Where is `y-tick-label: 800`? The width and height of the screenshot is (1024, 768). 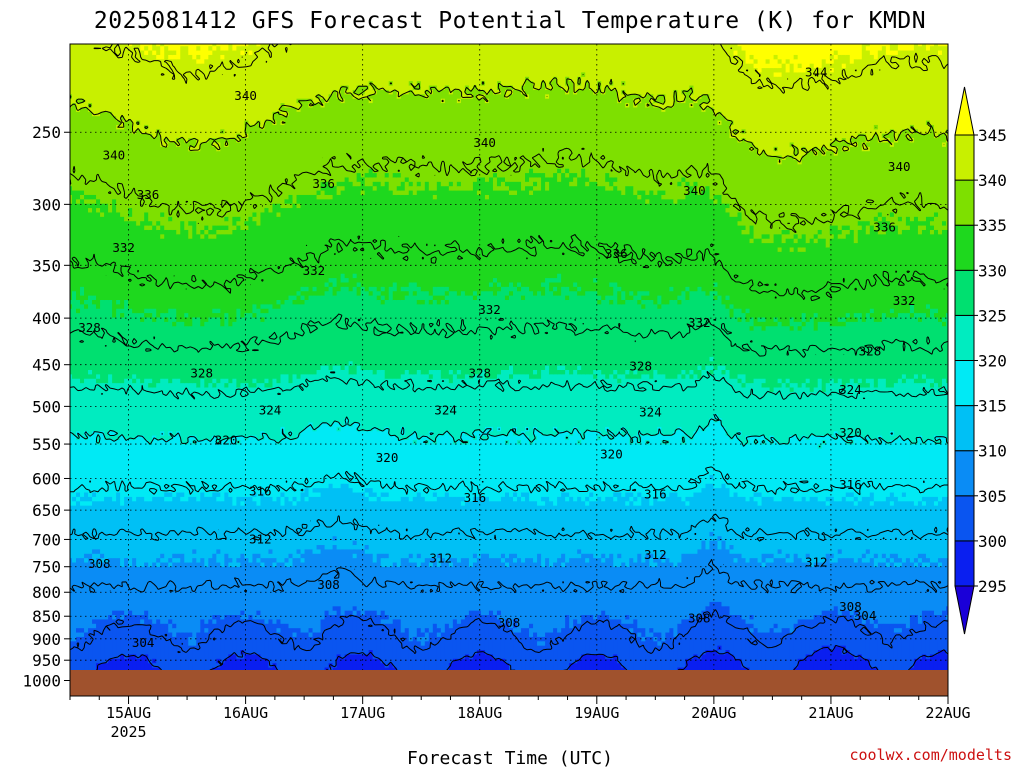
y-tick-label: 800 is located at coordinates (46, 592).